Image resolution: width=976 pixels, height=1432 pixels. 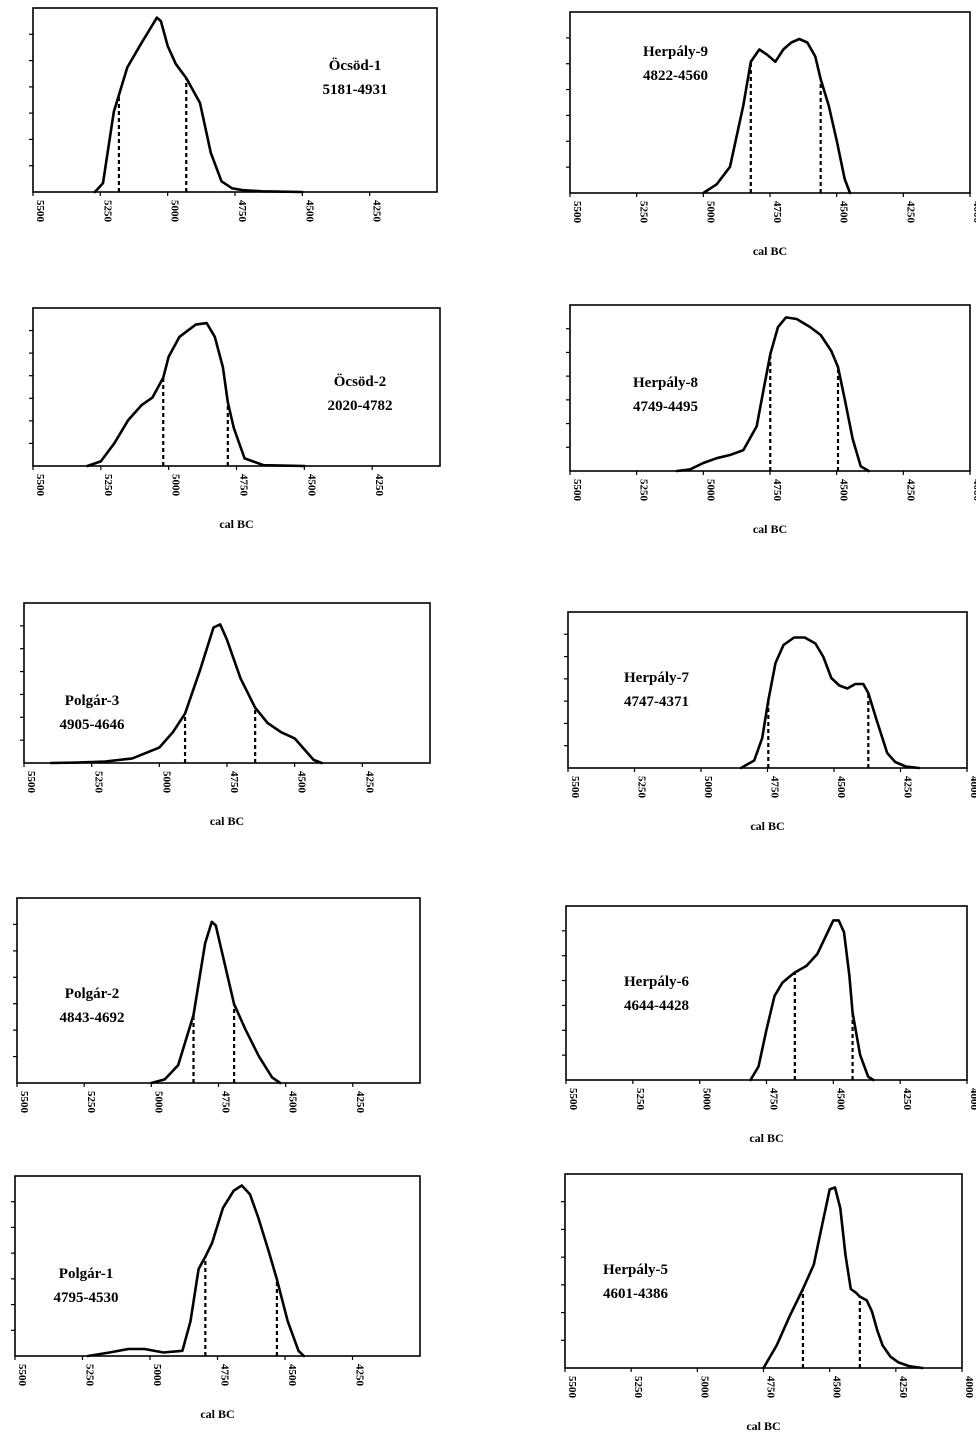 What do you see at coordinates (92, 994) in the screenshot?
I see `sample-name-label: Polgár-2` at bounding box center [92, 994].